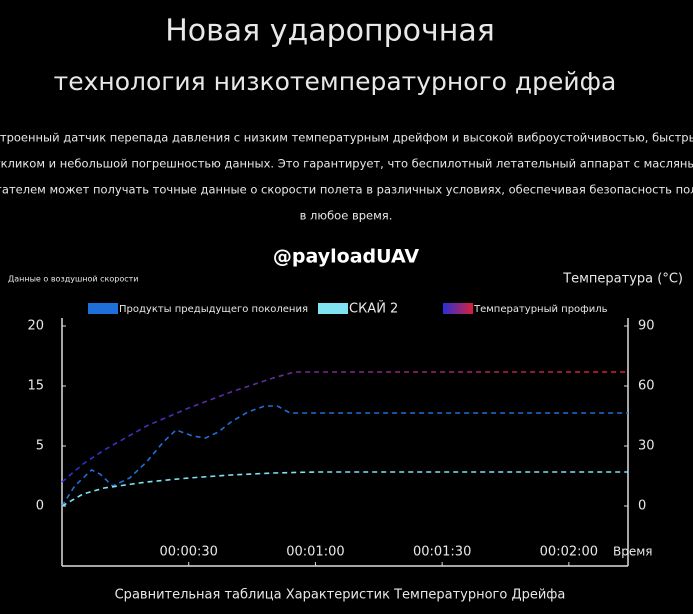 The height and width of the screenshot is (614, 693). What do you see at coordinates (622, 279) in the screenshot?
I see `y2-axis-label: Температура (°C)` at bounding box center [622, 279].